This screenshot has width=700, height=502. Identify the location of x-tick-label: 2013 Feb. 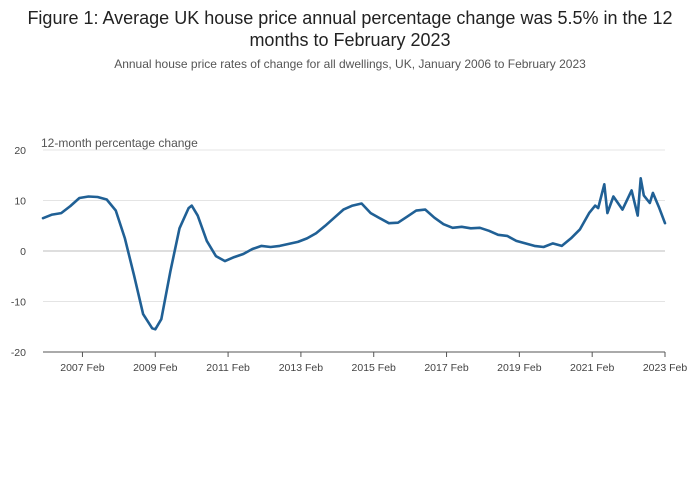
(301, 368).